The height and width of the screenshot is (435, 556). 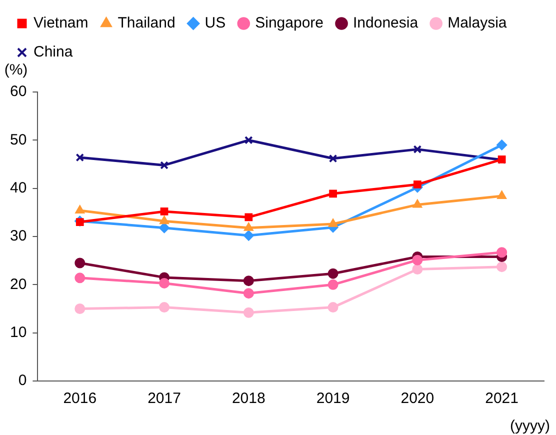 I want to click on x-tick-label: 2020, so click(x=417, y=399).